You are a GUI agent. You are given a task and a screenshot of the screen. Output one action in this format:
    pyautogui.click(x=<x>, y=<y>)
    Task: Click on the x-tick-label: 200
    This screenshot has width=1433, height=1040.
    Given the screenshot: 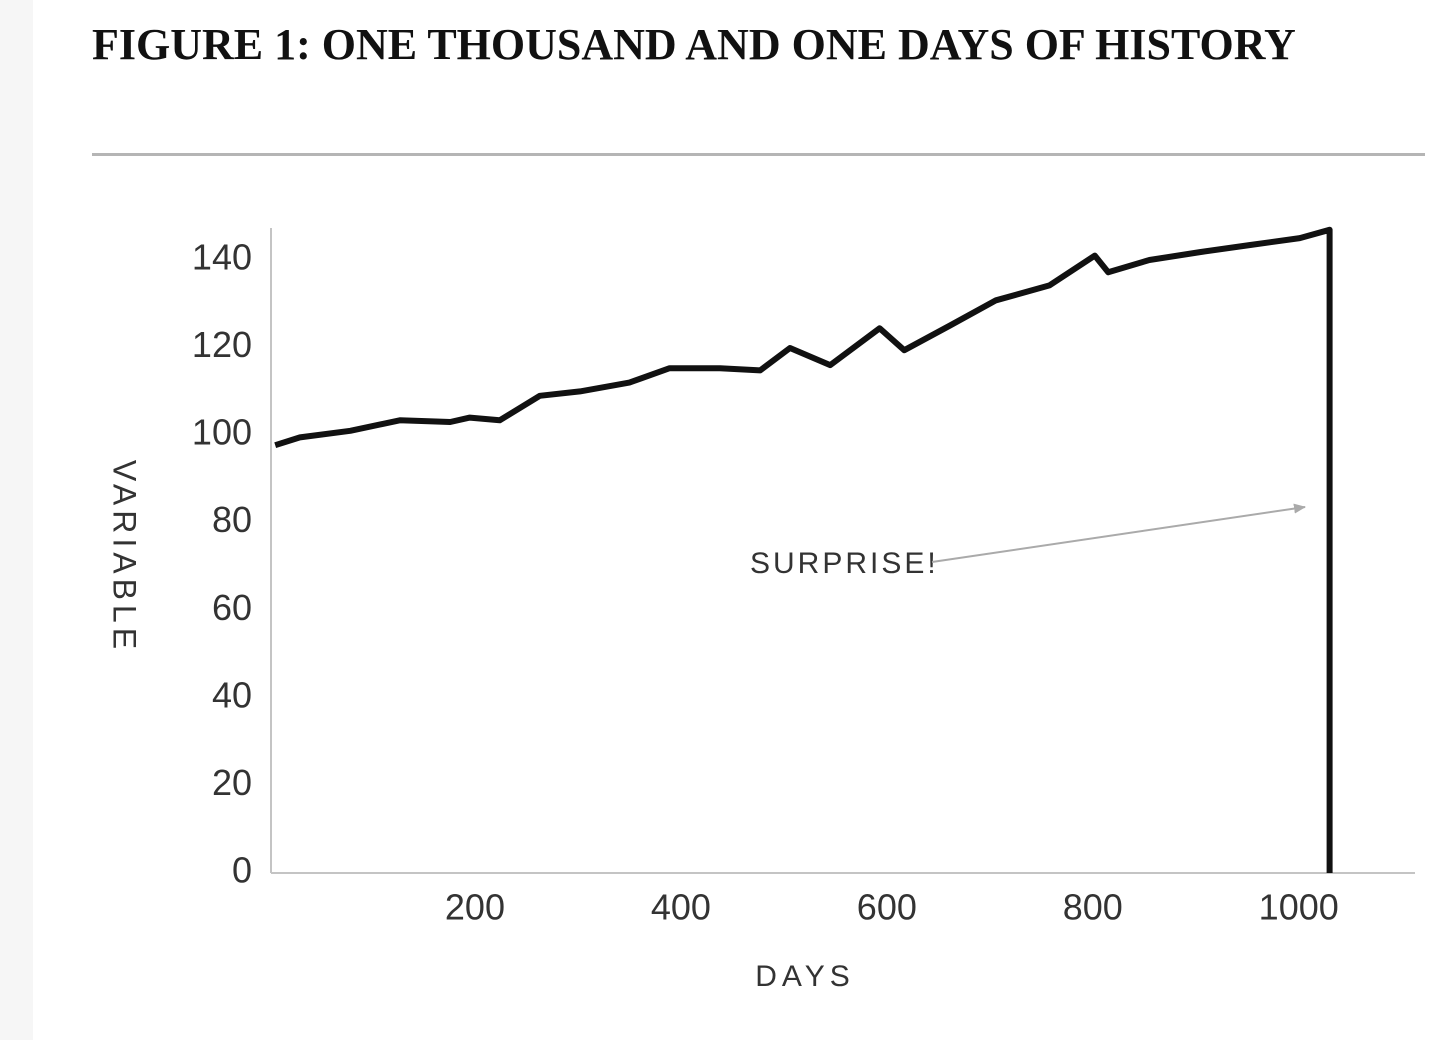 What is the action you would take?
    pyautogui.click(x=475, y=907)
    